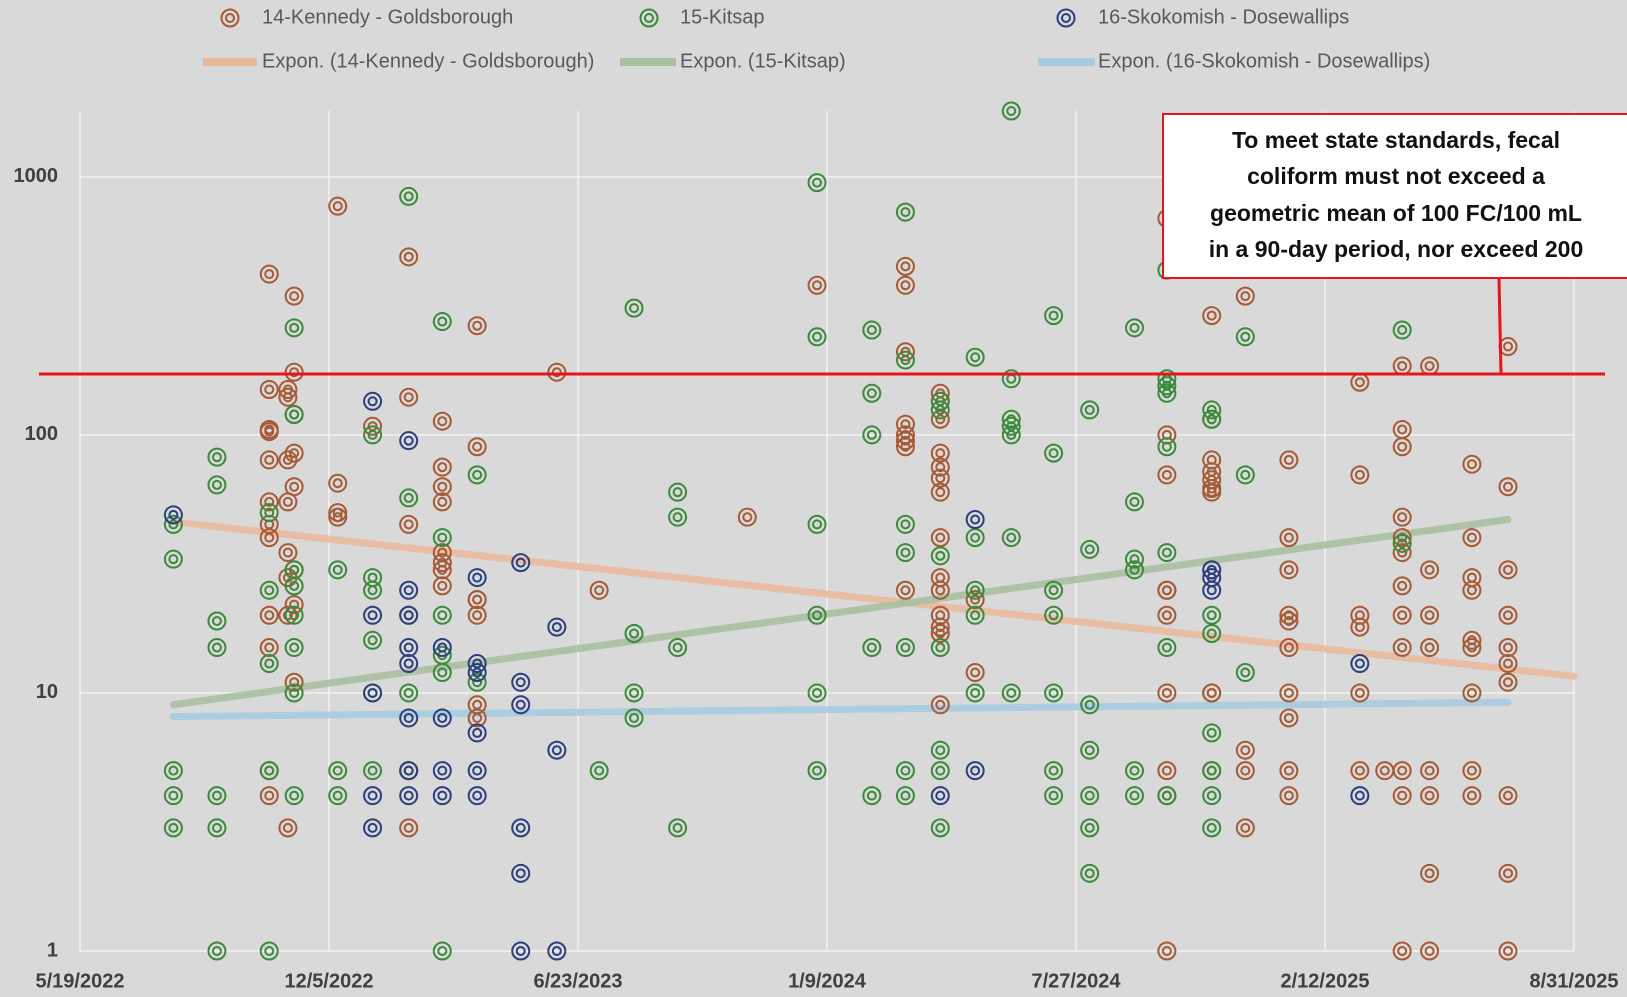 The image size is (1627, 997). Describe the element at coordinates (41, 434) in the screenshot. I see `y-tick-label: 100` at that location.